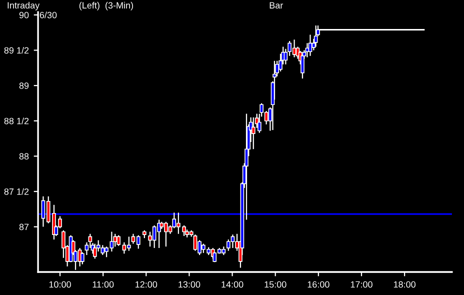 Image resolution: width=464 pixels, height=295 pixels. What do you see at coordinates (233, 284) in the screenshot?
I see `x-tick-label: 14:00` at bounding box center [233, 284].